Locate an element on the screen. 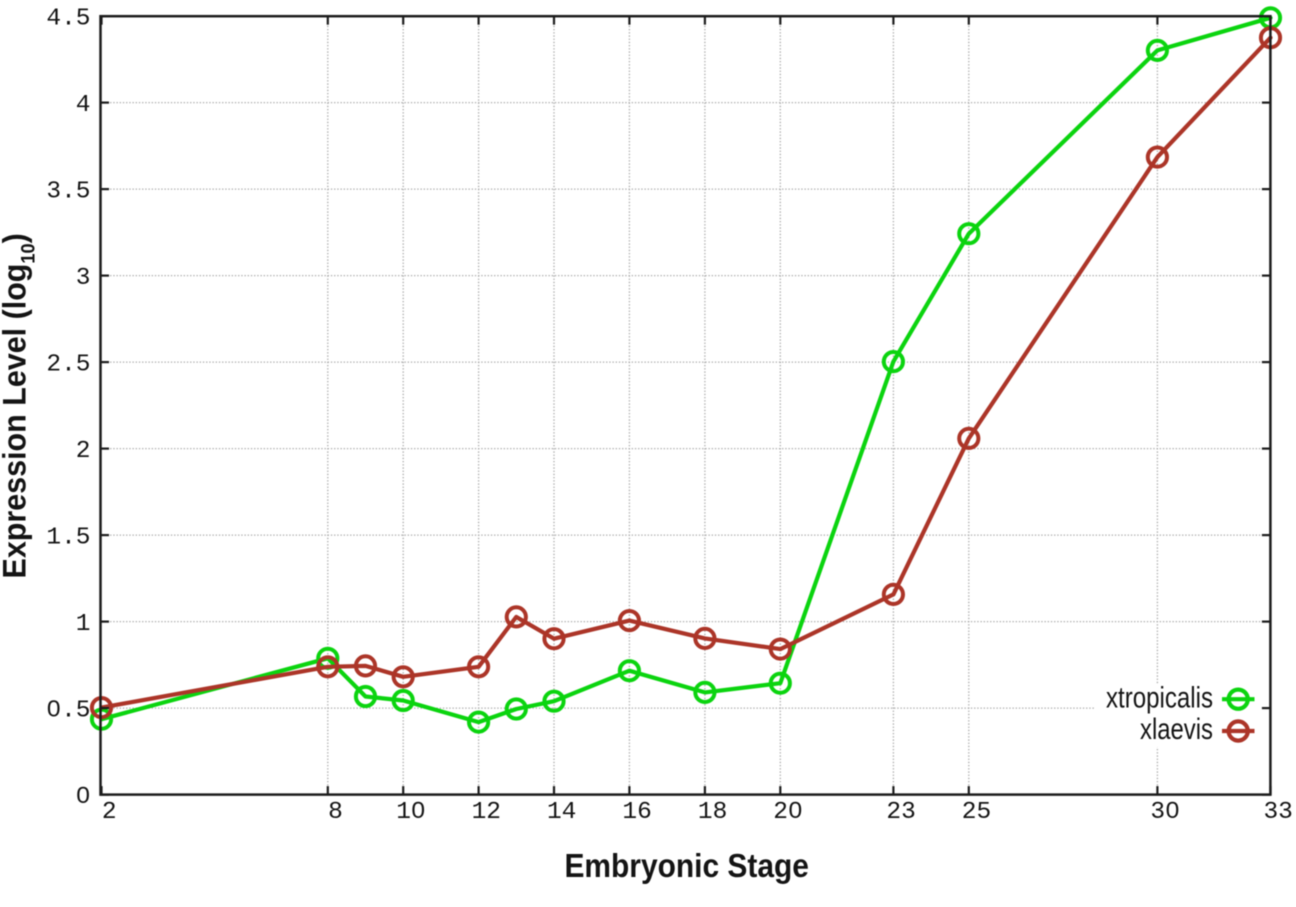 This screenshot has height=907, width=1296. svg-text: 25 is located at coordinates (976, 812).